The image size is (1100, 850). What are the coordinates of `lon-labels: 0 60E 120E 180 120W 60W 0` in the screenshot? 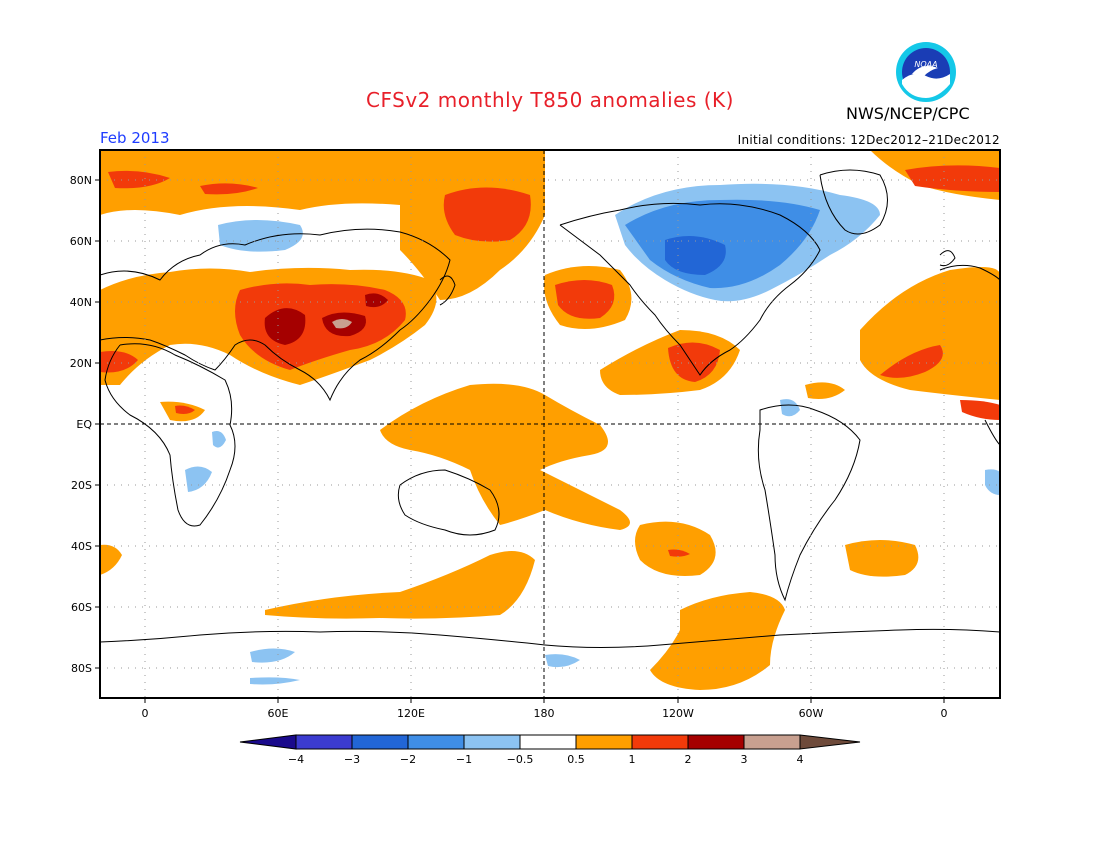 It's located at (545, 713).